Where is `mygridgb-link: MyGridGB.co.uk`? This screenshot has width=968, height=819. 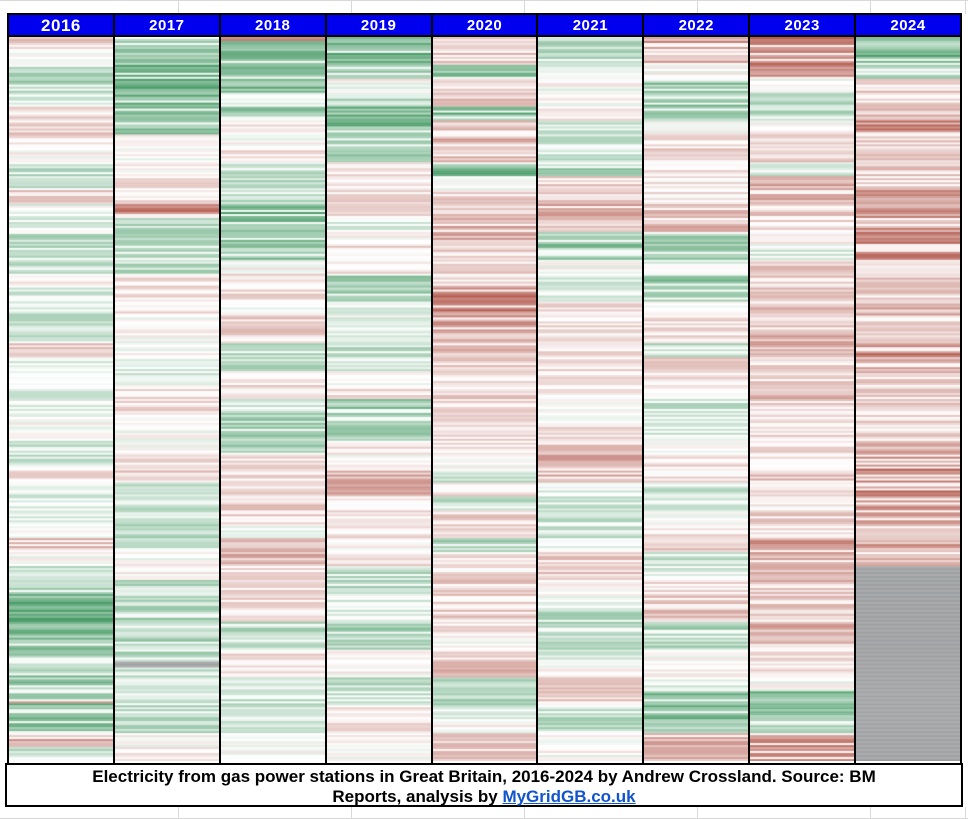 mygridgb-link: MyGridGB.co.uk is located at coordinates (569, 796).